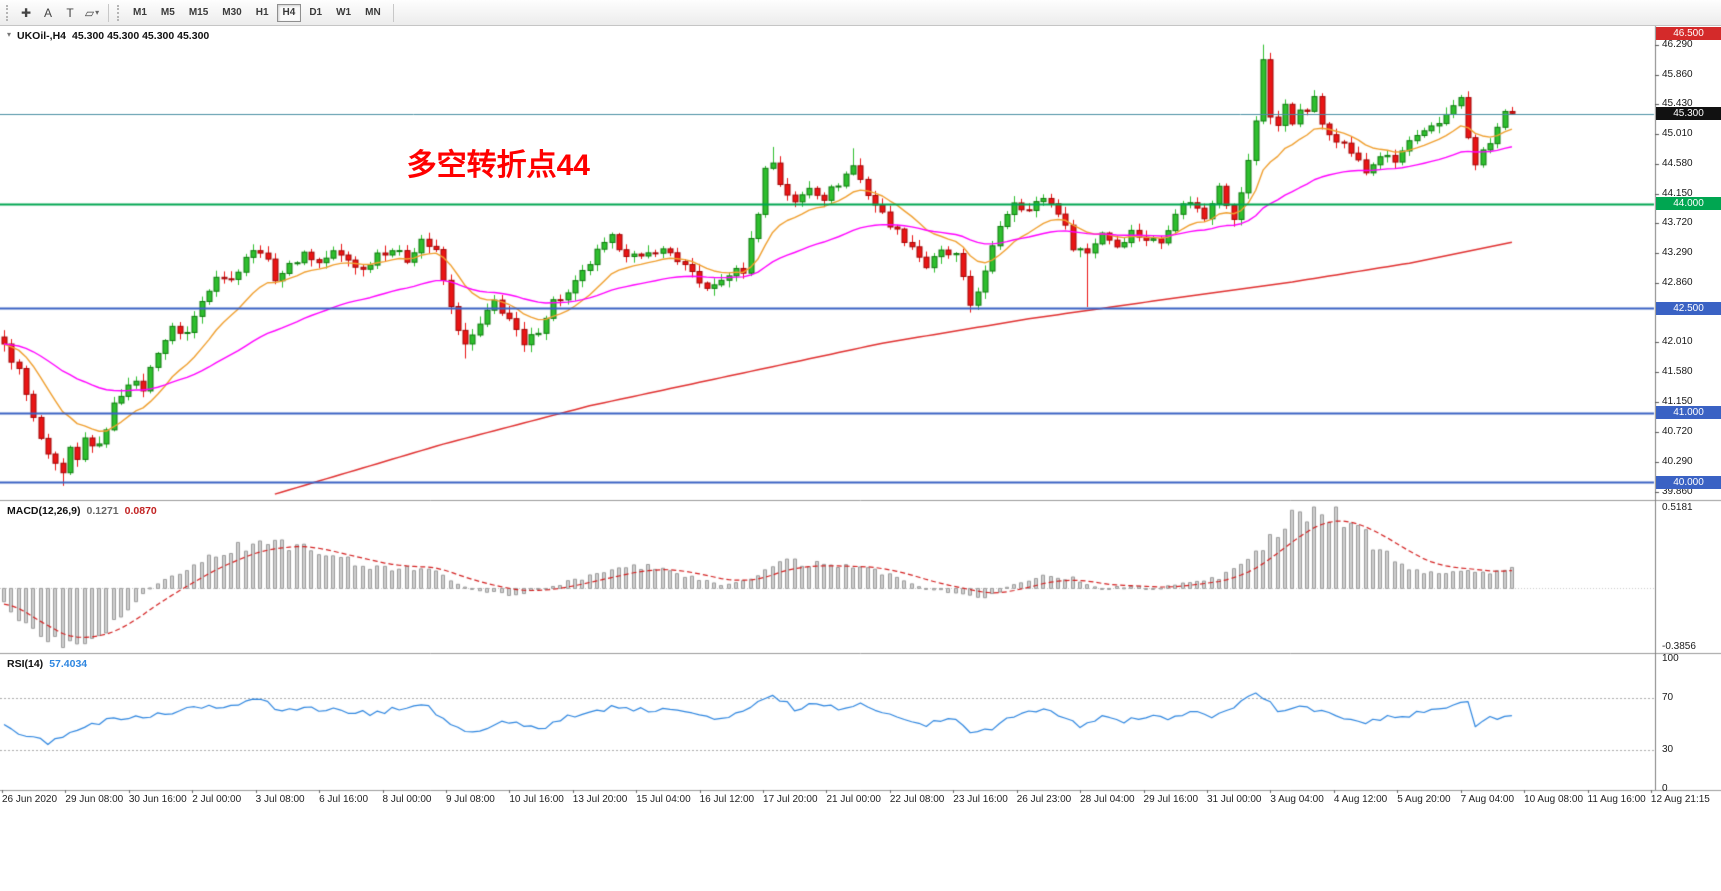  Describe the element at coordinates (262, 12) in the screenshot. I see `timeframe-h1-button: H1` at that location.